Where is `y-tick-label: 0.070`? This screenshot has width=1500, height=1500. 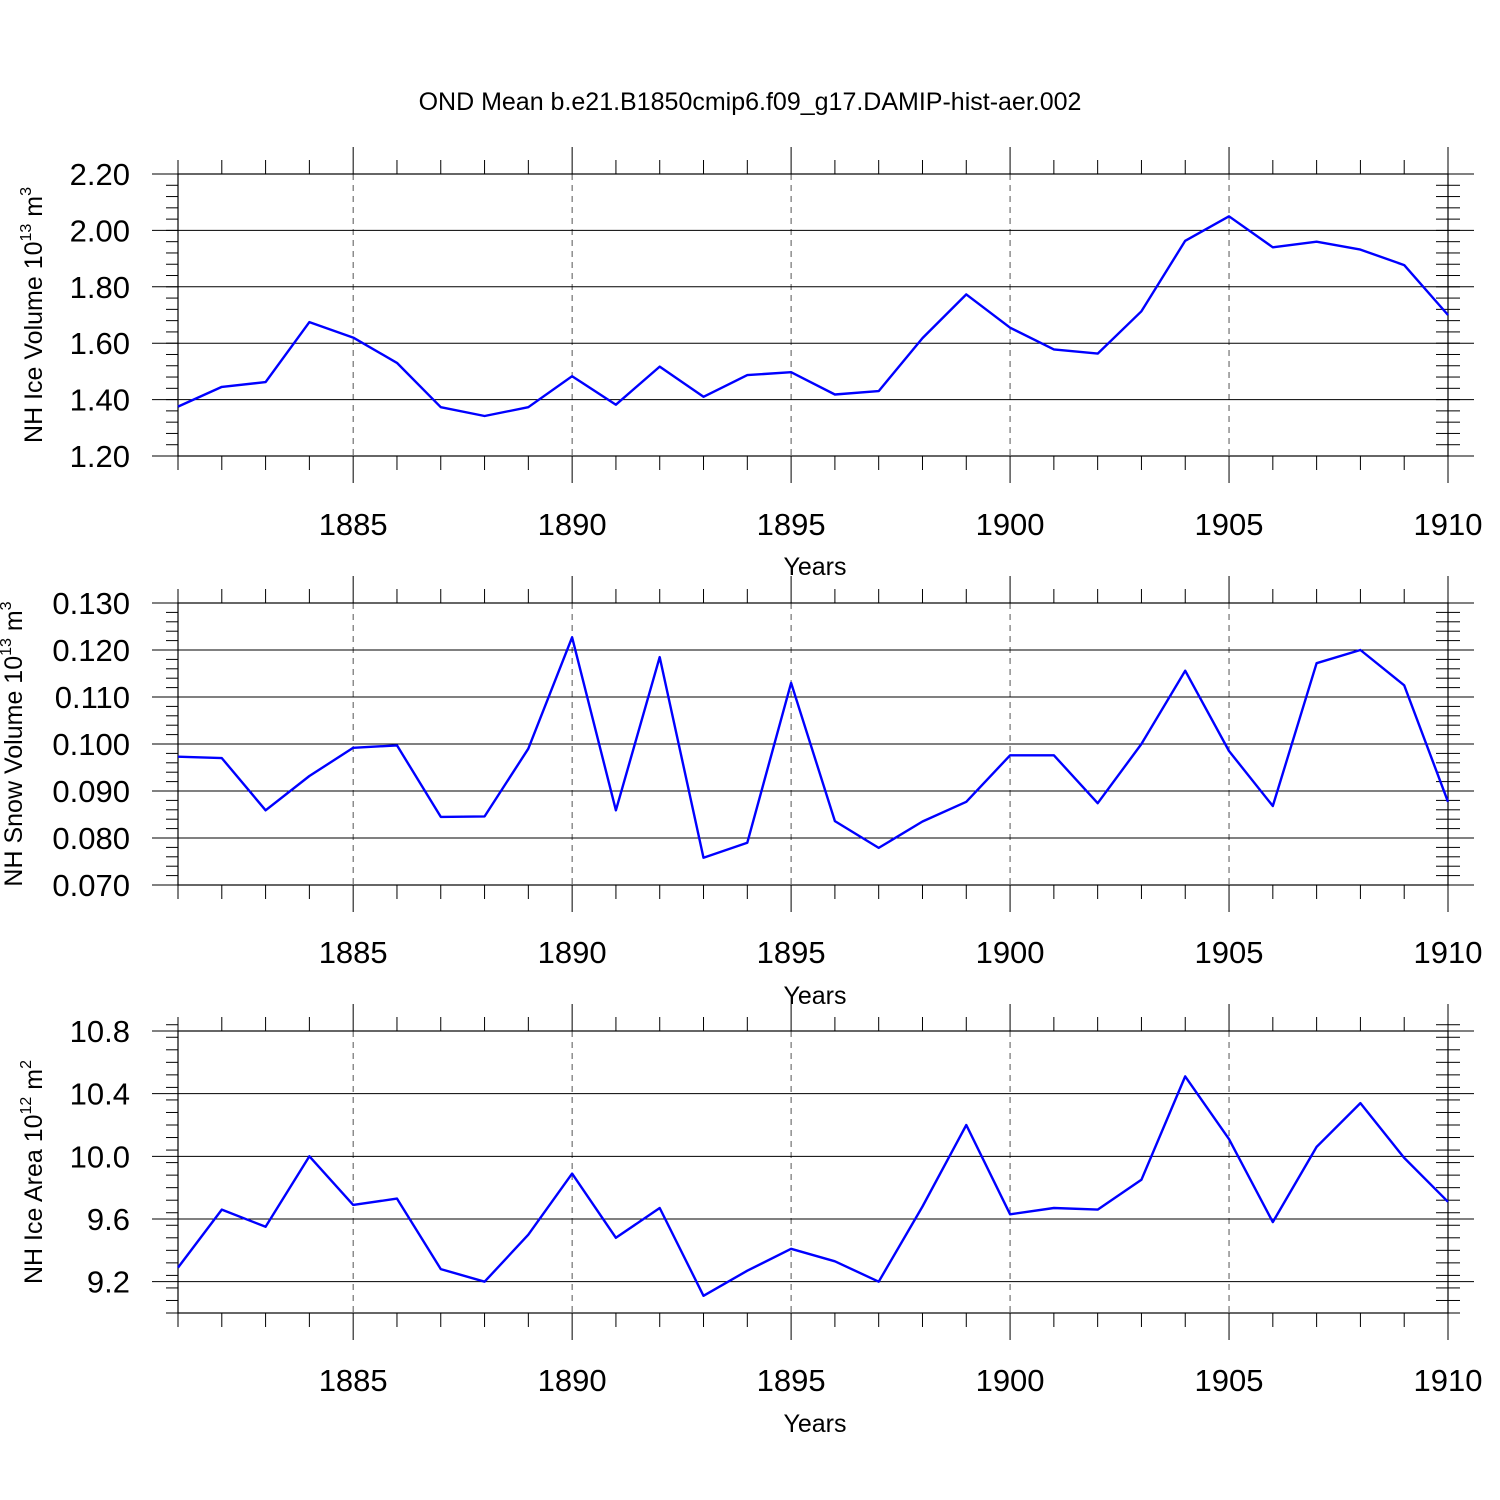
y-tick-label: 0.070 is located at coordinates (91, 885).